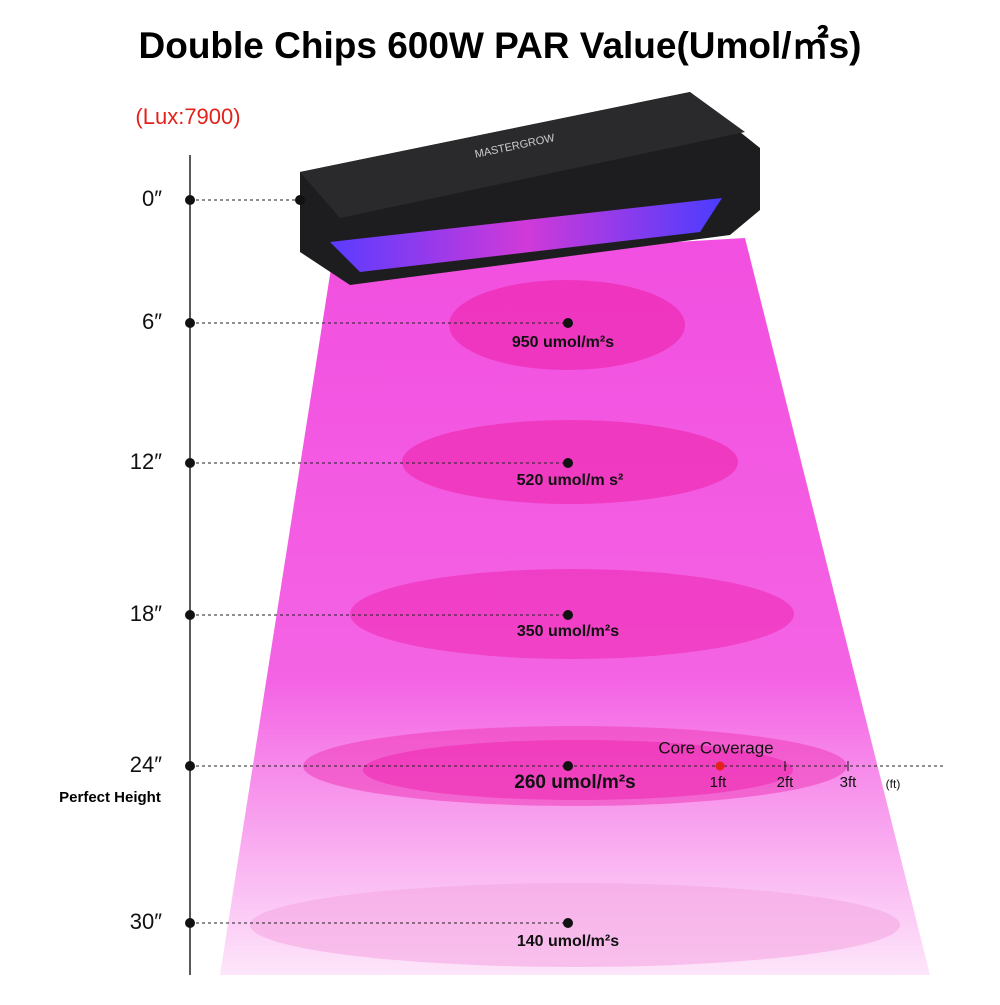 This screenshot has width=1000, height=1005. I want to click on lux: (Lux:7900), so click(187, 116).